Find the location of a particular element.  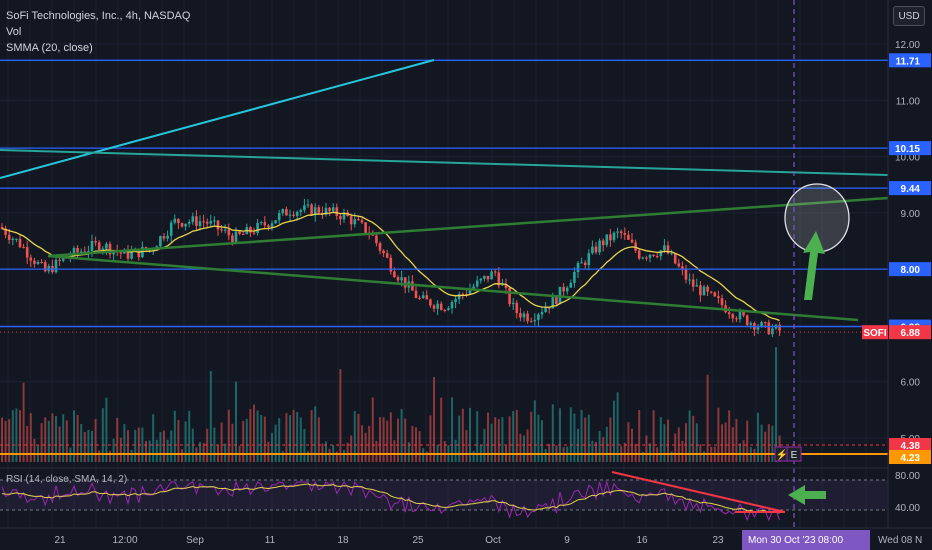

smma-indicator-label: SMMA (20, close) is located at coordinates (49, 48).